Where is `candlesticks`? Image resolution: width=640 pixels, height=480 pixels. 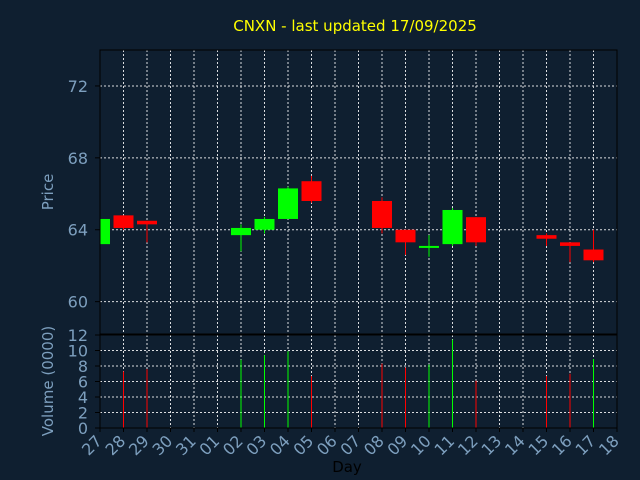 candlesticks is located at coordinates (351, 219).